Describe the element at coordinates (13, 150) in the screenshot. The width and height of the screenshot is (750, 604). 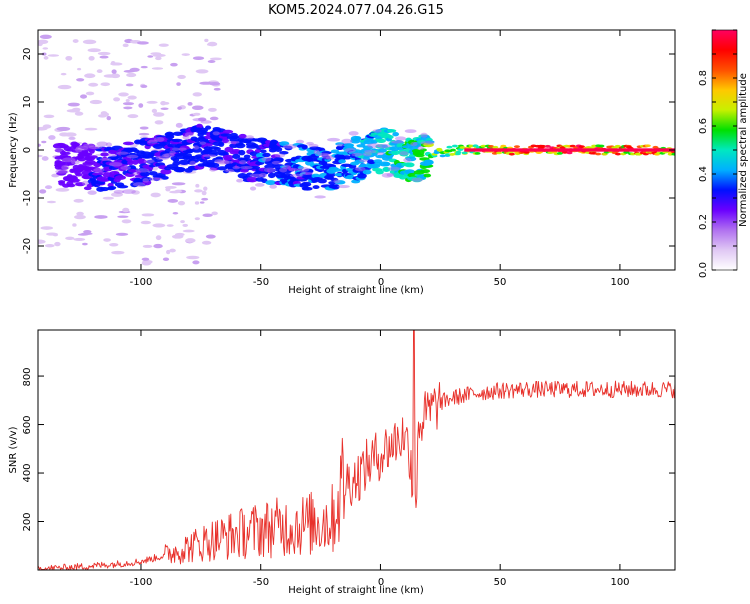
I see `spectrogram-y-axis-label: Frequency (Hz)` at that location.